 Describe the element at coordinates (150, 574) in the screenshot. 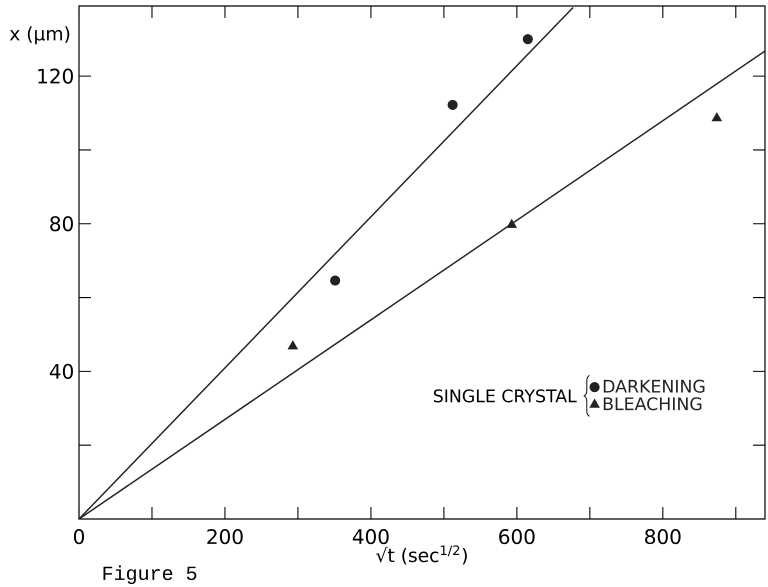

I see `caption: Figure 5` at that location.